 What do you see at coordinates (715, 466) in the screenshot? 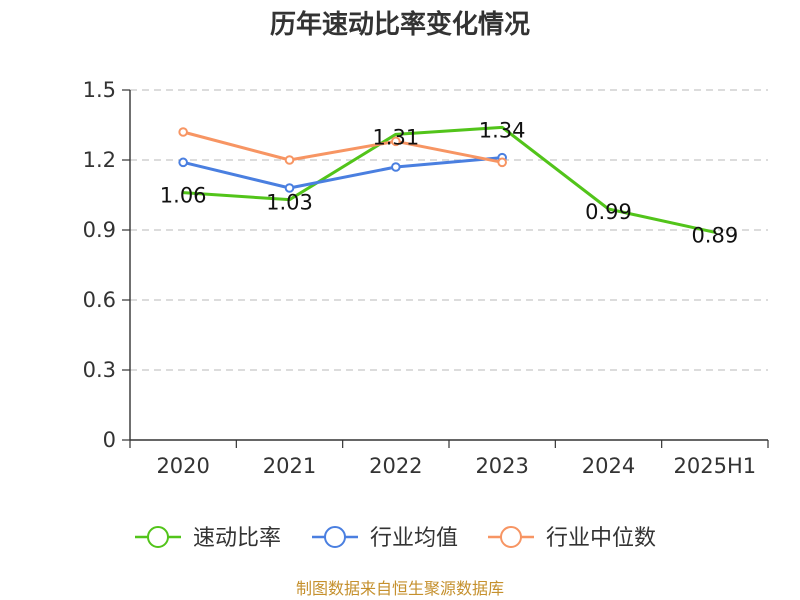
I see `x-tick-label: 2025H1` at bounding box center [715, 466].